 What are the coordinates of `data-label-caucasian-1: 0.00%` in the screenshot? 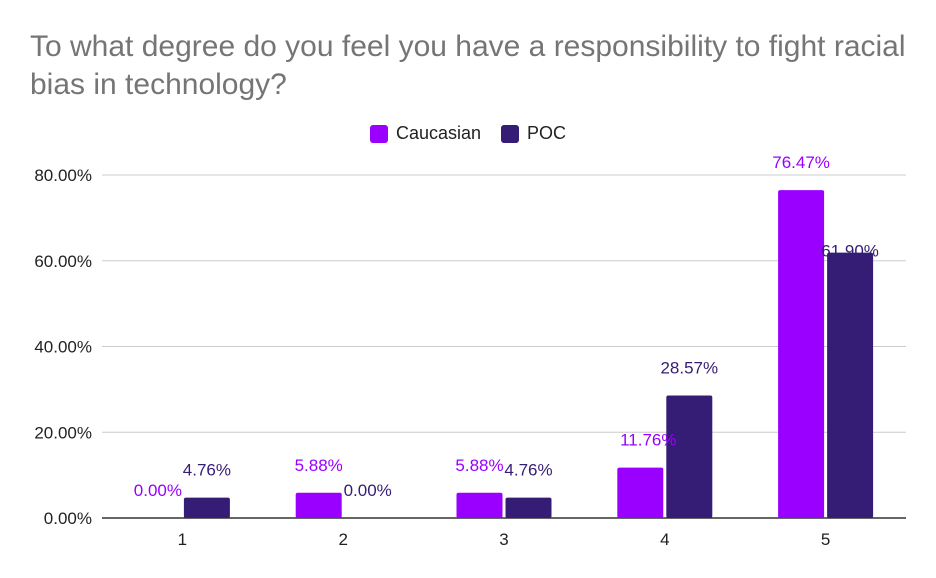 It's located at (158, 490).